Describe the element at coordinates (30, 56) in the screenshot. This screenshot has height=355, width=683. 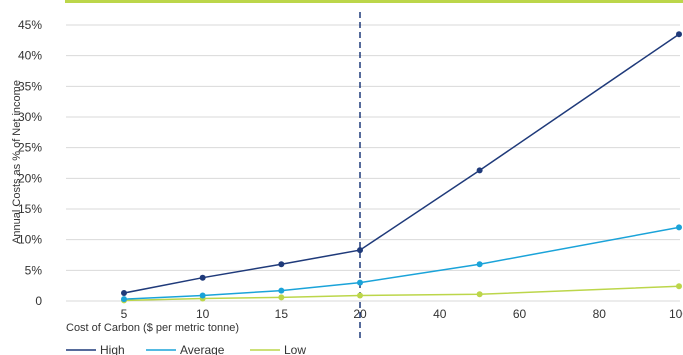
I see `y-tick-label: 40%` at that location.